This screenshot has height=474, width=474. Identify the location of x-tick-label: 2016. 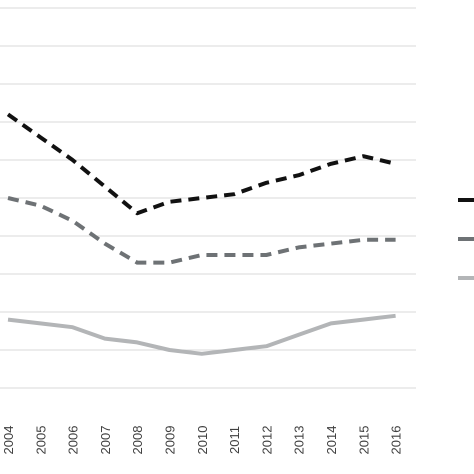
(396, 440).